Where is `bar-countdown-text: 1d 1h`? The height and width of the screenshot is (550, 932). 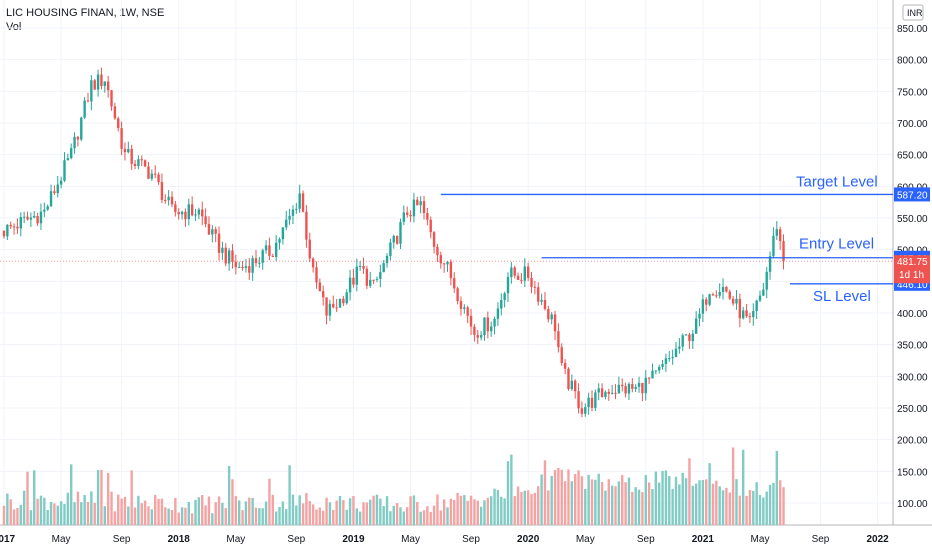 bar-countdown-text: 1d 1h is located at coordinates (911, 275).